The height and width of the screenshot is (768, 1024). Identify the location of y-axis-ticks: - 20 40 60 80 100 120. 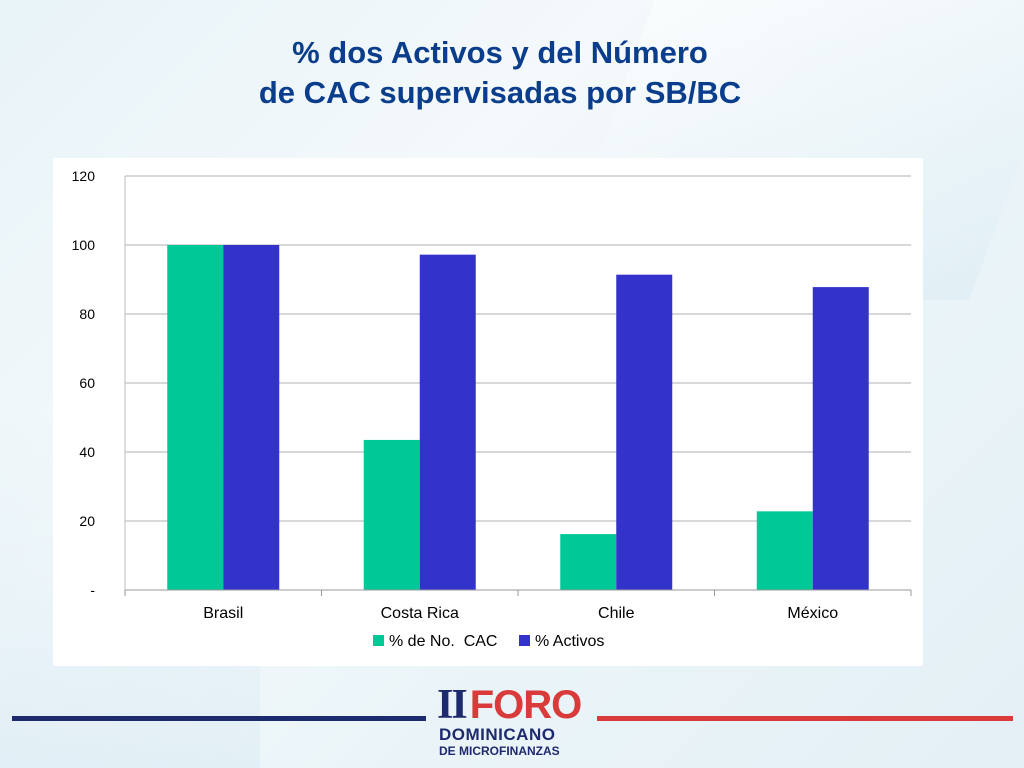
(84, 383).